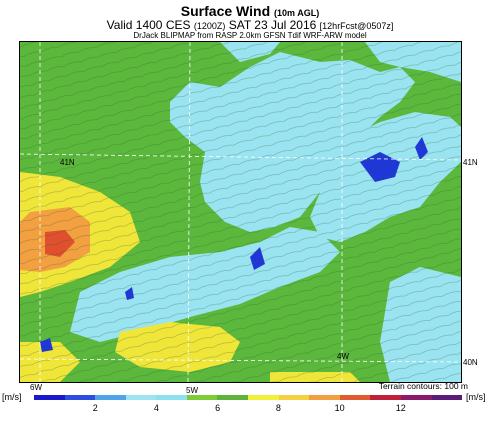 The height and width of the screenshot is (423, 500). I want to click on terrain-contour-note: Terrain contours: 100 m, so click(423, 386).